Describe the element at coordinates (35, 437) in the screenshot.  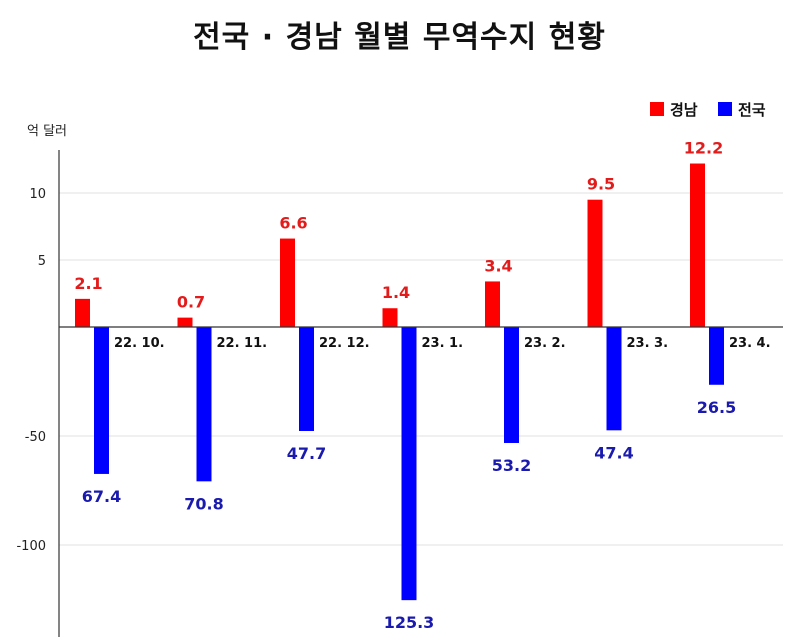
I see `y-tick-label: -50` at that location.